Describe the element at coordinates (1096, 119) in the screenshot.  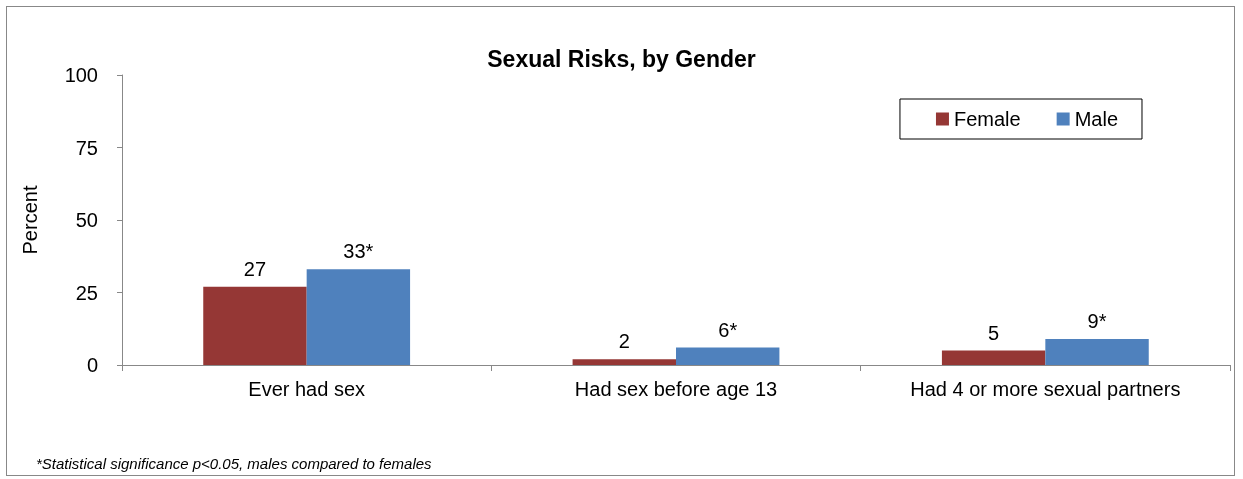
I see `legend-label: Male` at that location.